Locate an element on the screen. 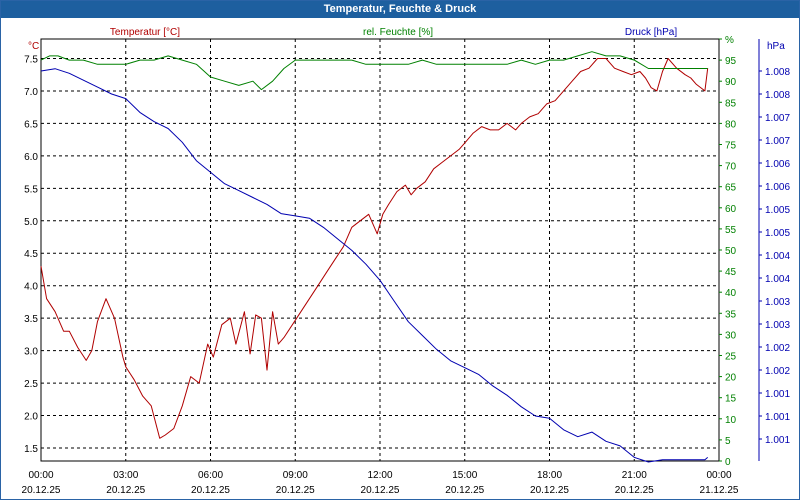 This screenshot has width=800, height=500. x-tick-time: 03:00 is located at coordinates (125, 475).